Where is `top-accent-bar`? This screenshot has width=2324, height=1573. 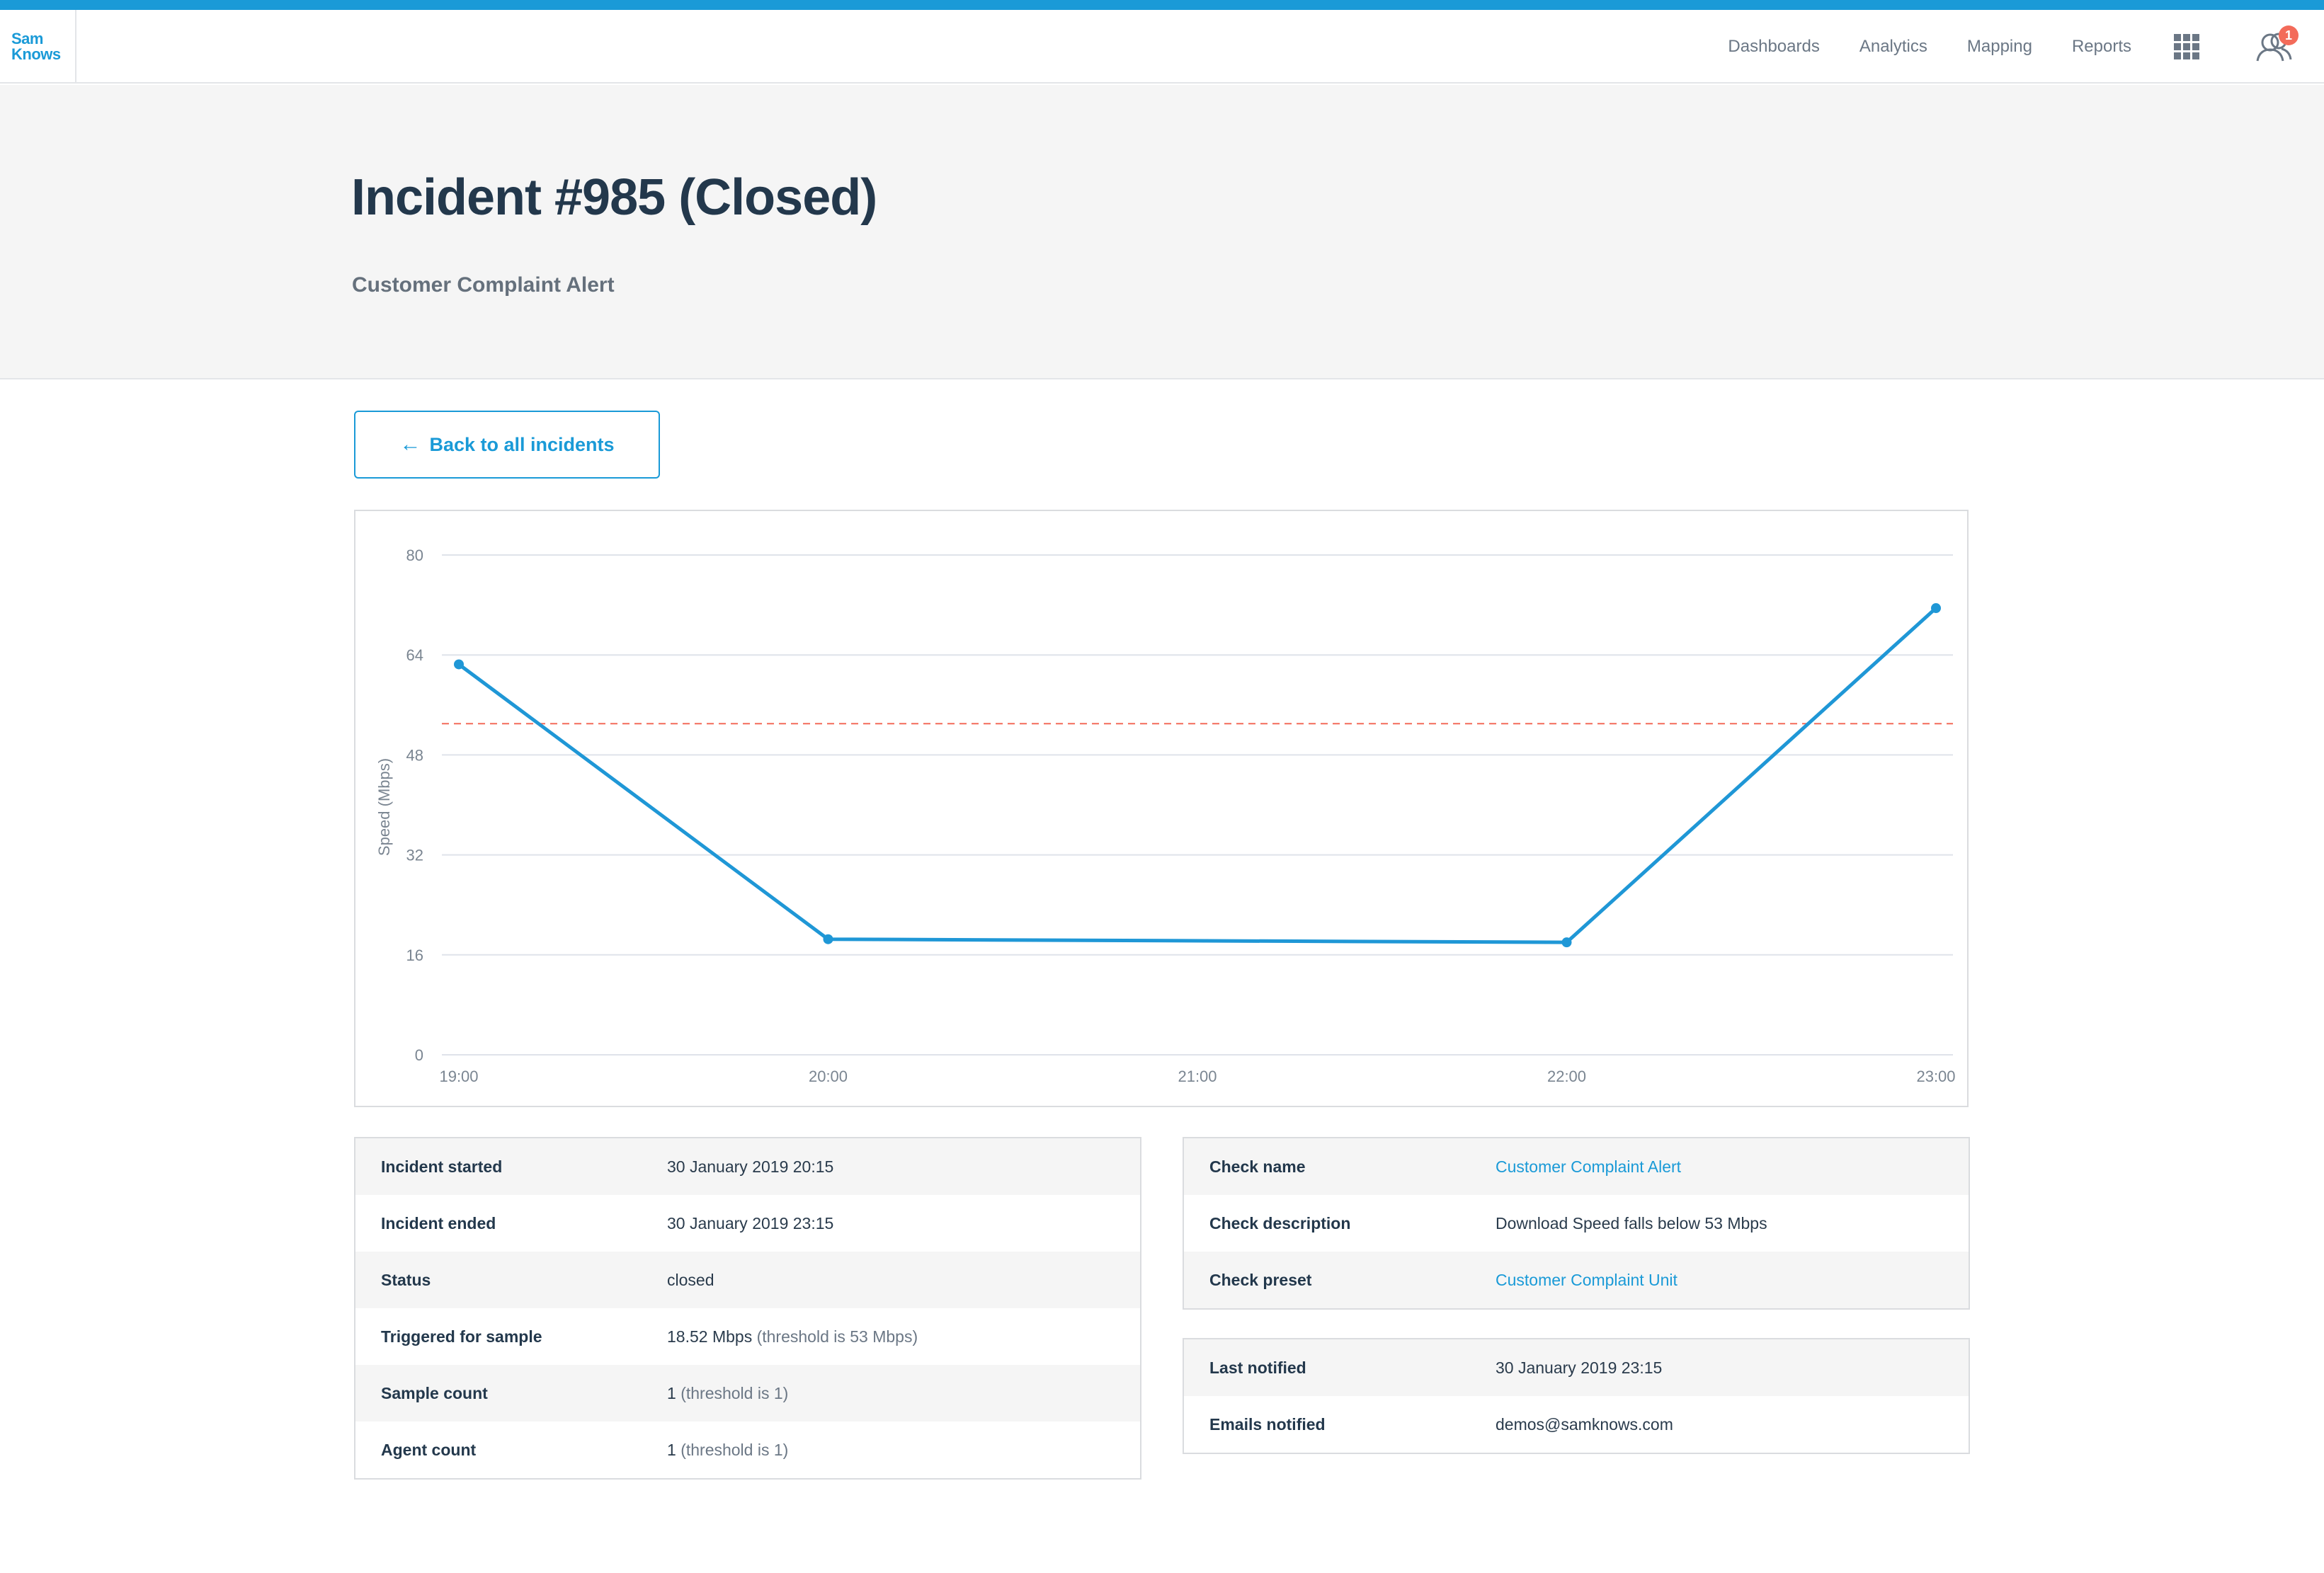 top-accent-bar is located at coordinates (1162, 5).